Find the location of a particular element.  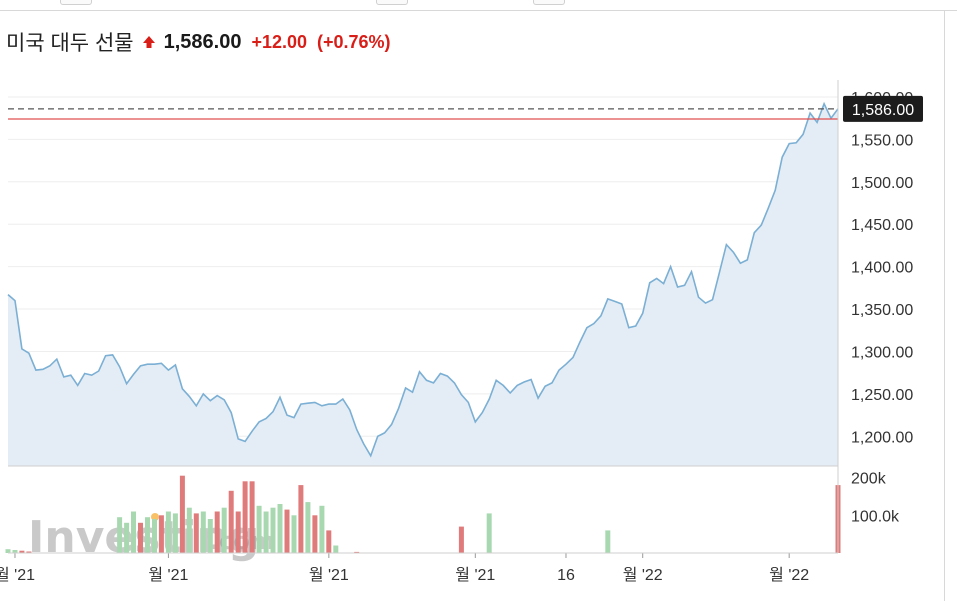

last-price-tag-label: 1,586.00 is located at coordinates (883, 110).